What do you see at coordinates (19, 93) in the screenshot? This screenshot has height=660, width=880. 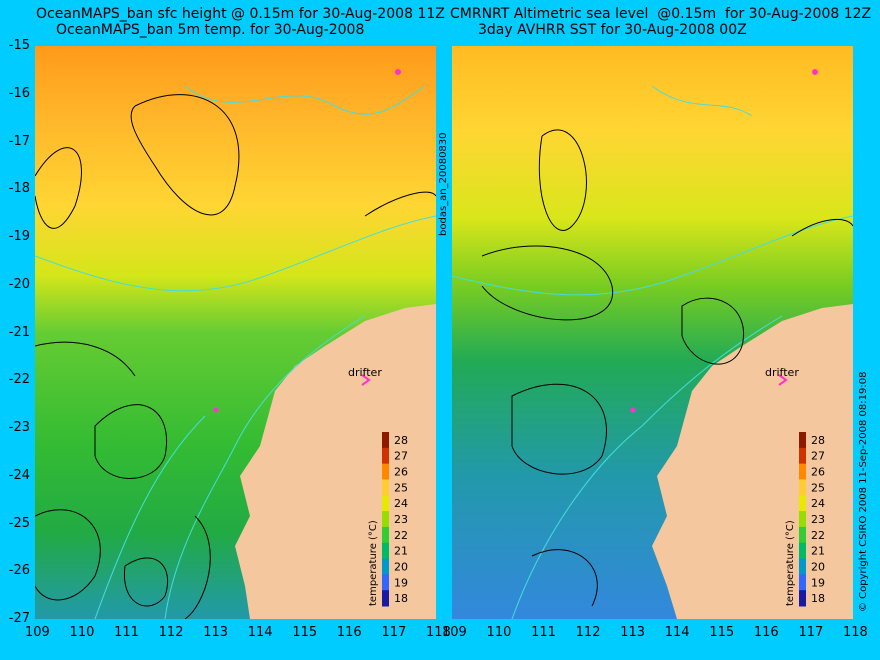 I see `lat-tick-label: -16` at bounding box center [19, 93].